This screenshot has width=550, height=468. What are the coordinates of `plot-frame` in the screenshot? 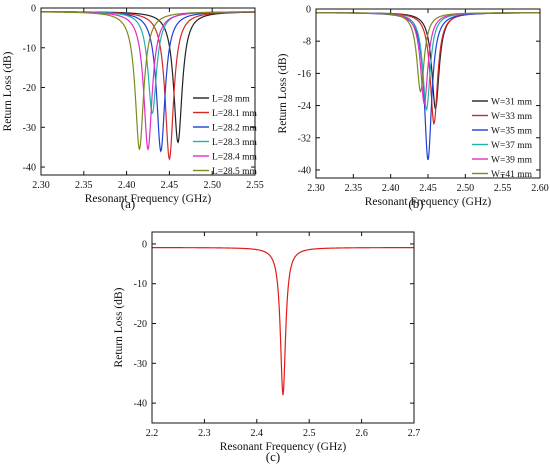 It's located at (148, 91).